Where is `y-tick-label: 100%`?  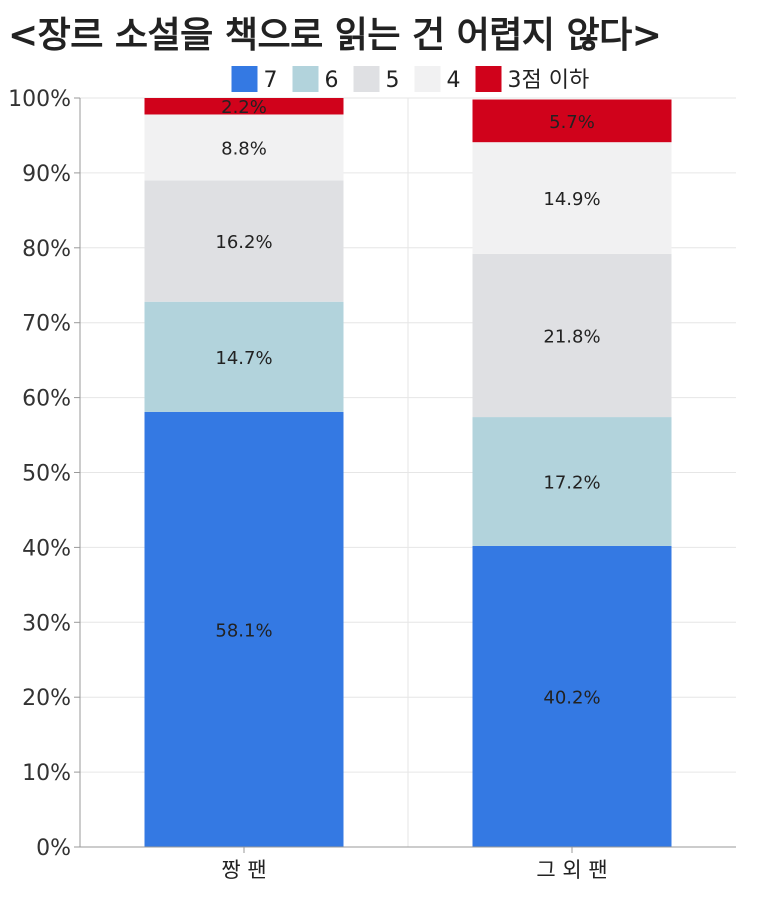
y-tick-label: 100% is located at coordinates (39, 99).